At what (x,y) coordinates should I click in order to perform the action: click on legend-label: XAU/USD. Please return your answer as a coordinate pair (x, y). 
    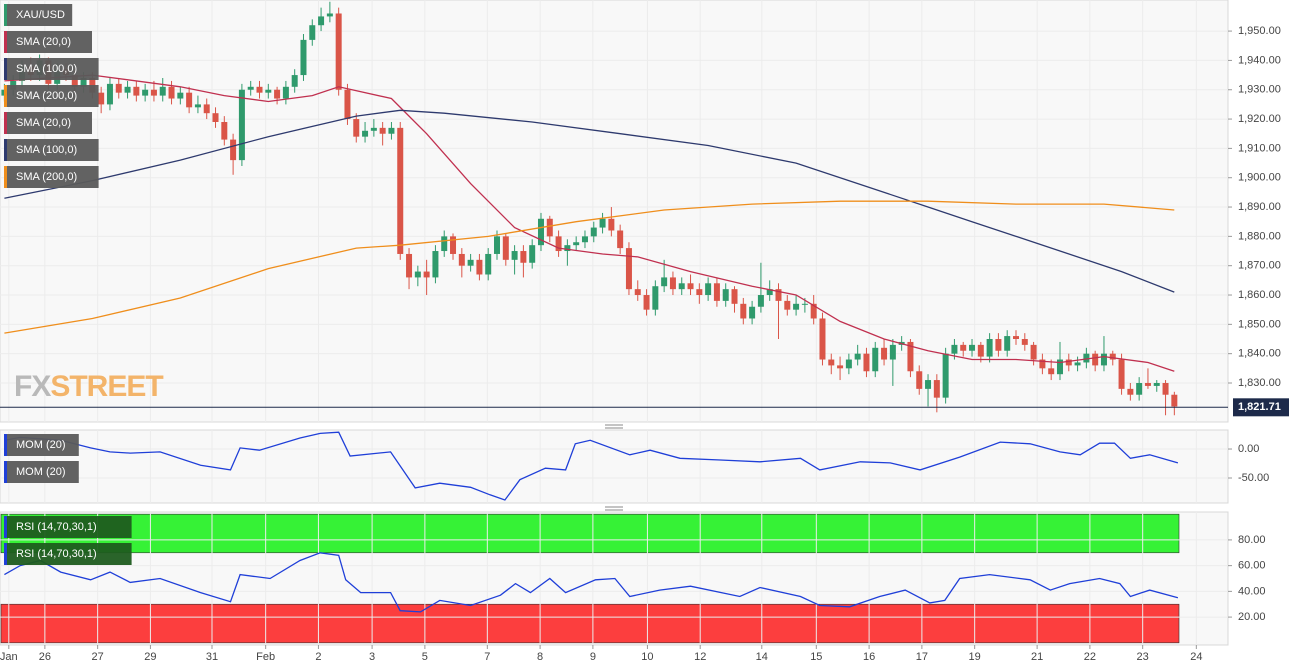
    Looking at the image, I should click on (40, 15).